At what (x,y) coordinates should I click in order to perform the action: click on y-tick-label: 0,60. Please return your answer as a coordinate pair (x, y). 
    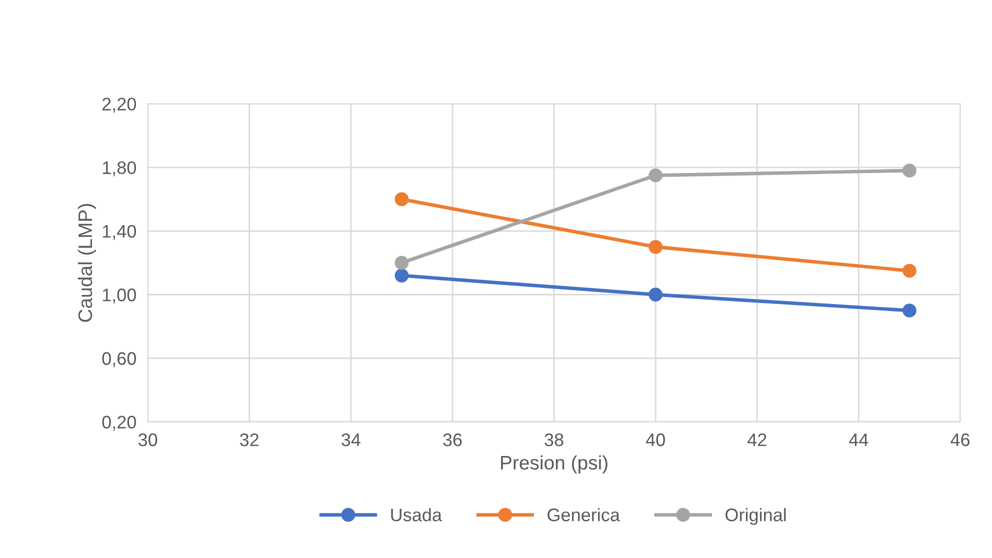
    Looking at the image, I should click on (119, 360).